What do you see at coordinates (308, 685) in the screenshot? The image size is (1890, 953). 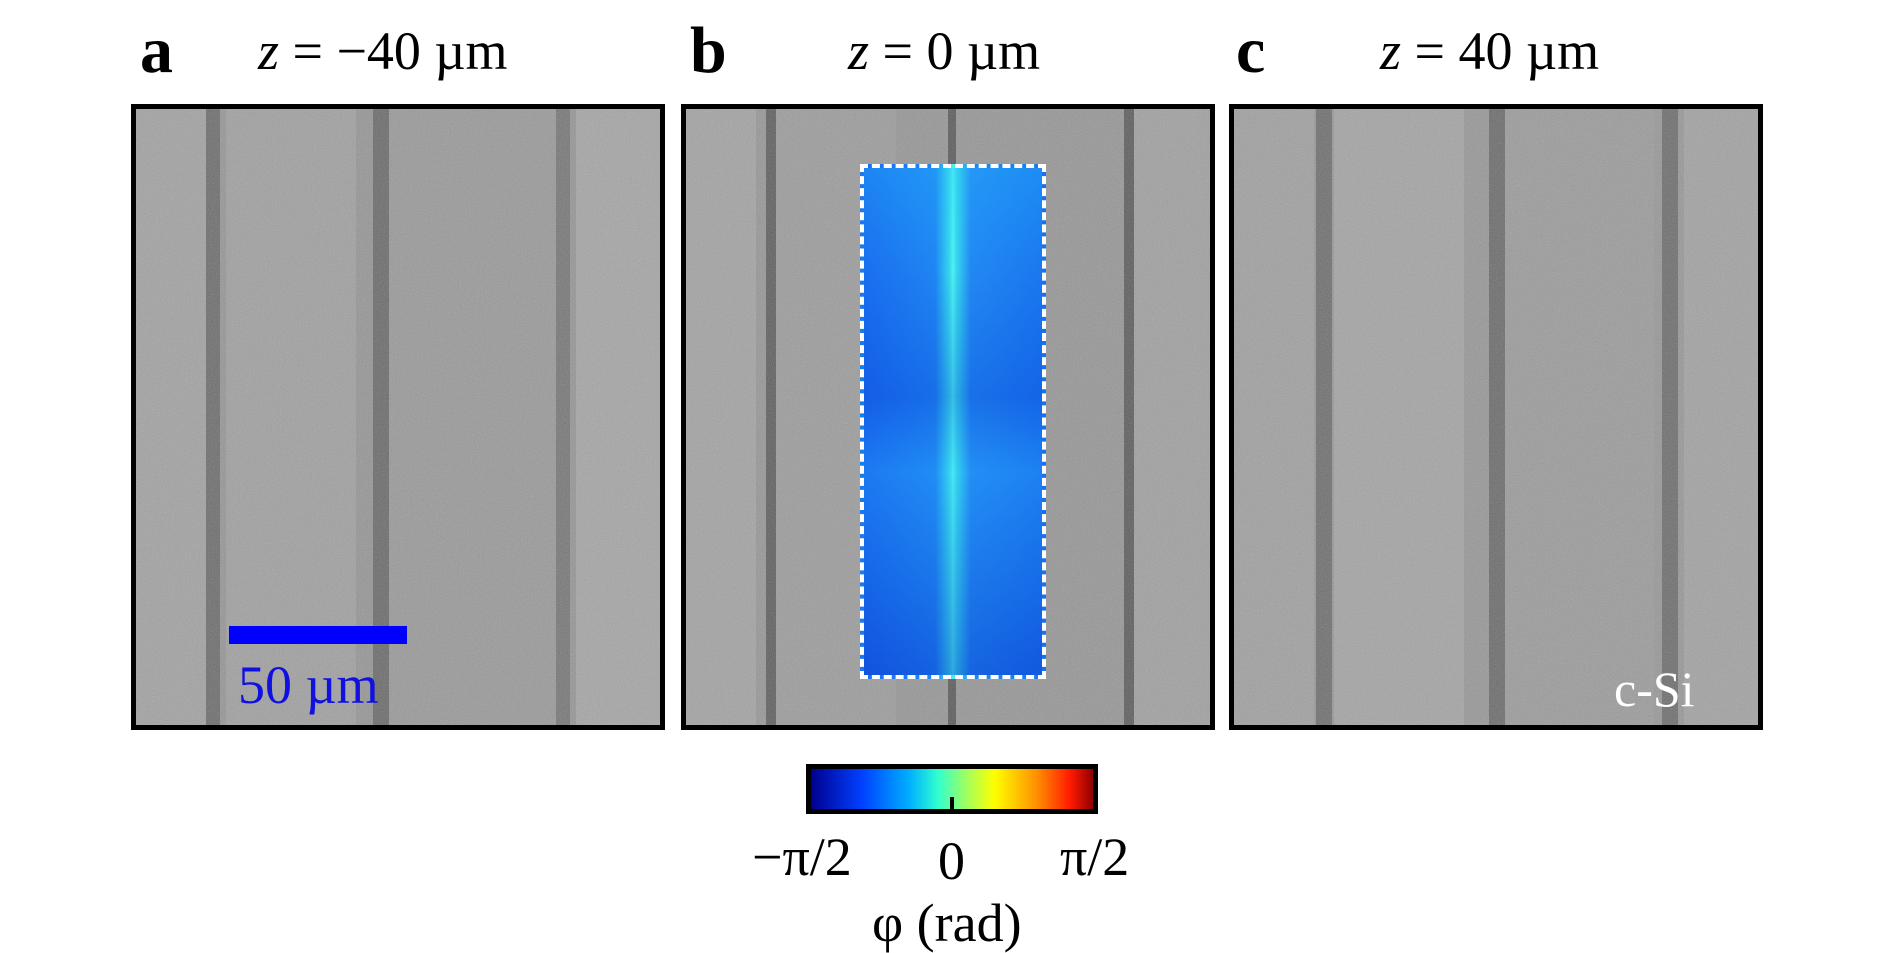 I see `scale-bar-label: 50 µm` at bounding box center [308, 685].